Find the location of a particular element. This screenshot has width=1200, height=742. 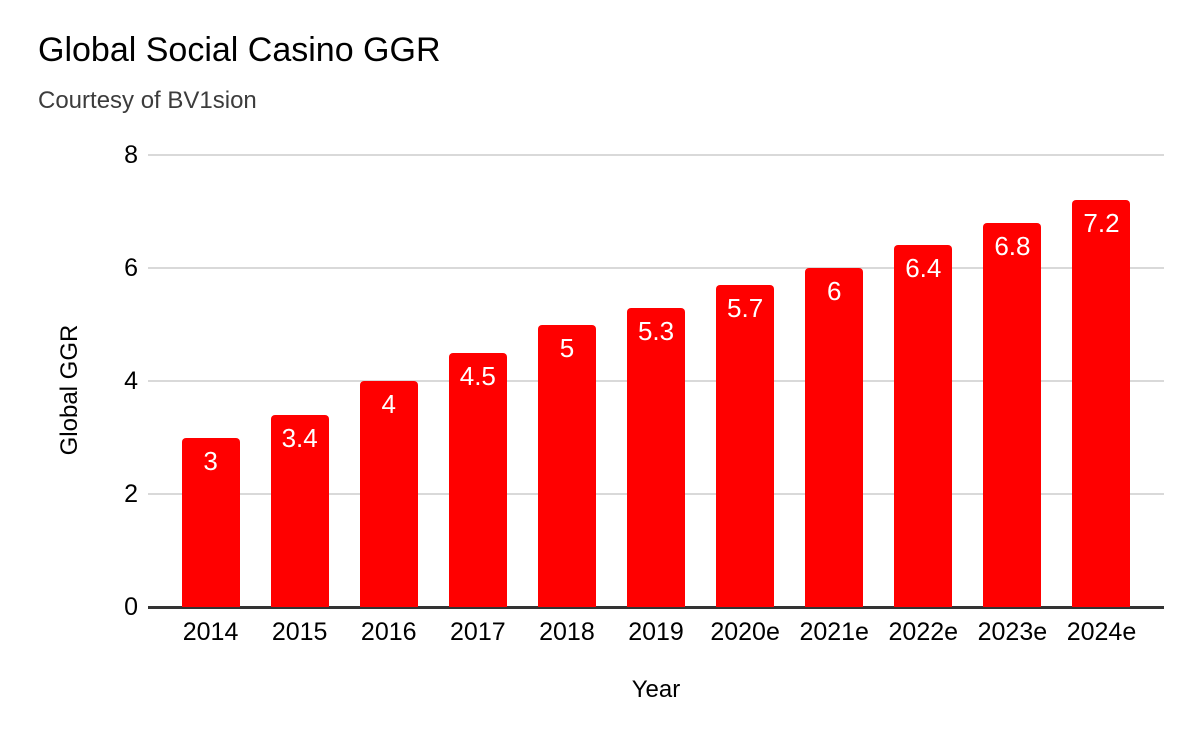

bar-band-2018: 5 is located at coordinates (566, 381).